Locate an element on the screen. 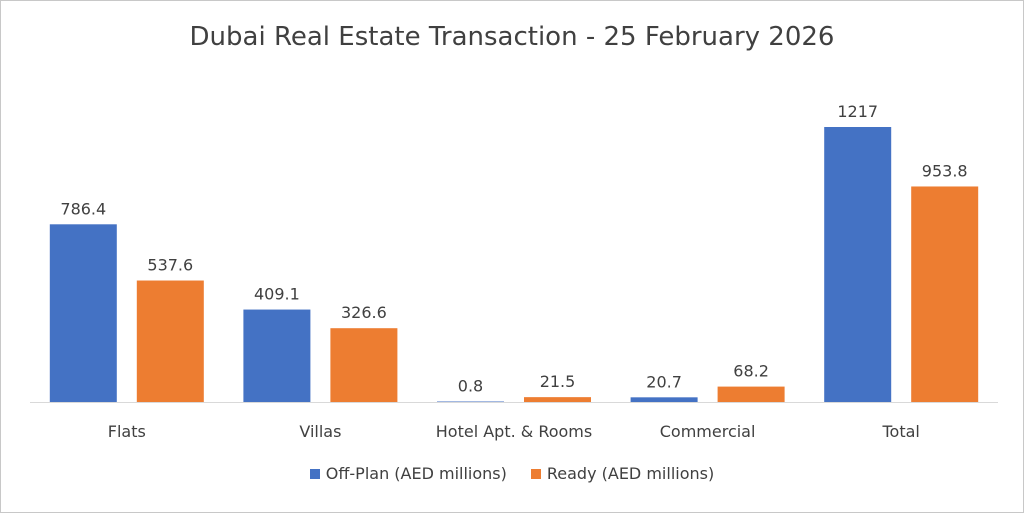  data-label: 537.6 is located at coordinates (170, 265).